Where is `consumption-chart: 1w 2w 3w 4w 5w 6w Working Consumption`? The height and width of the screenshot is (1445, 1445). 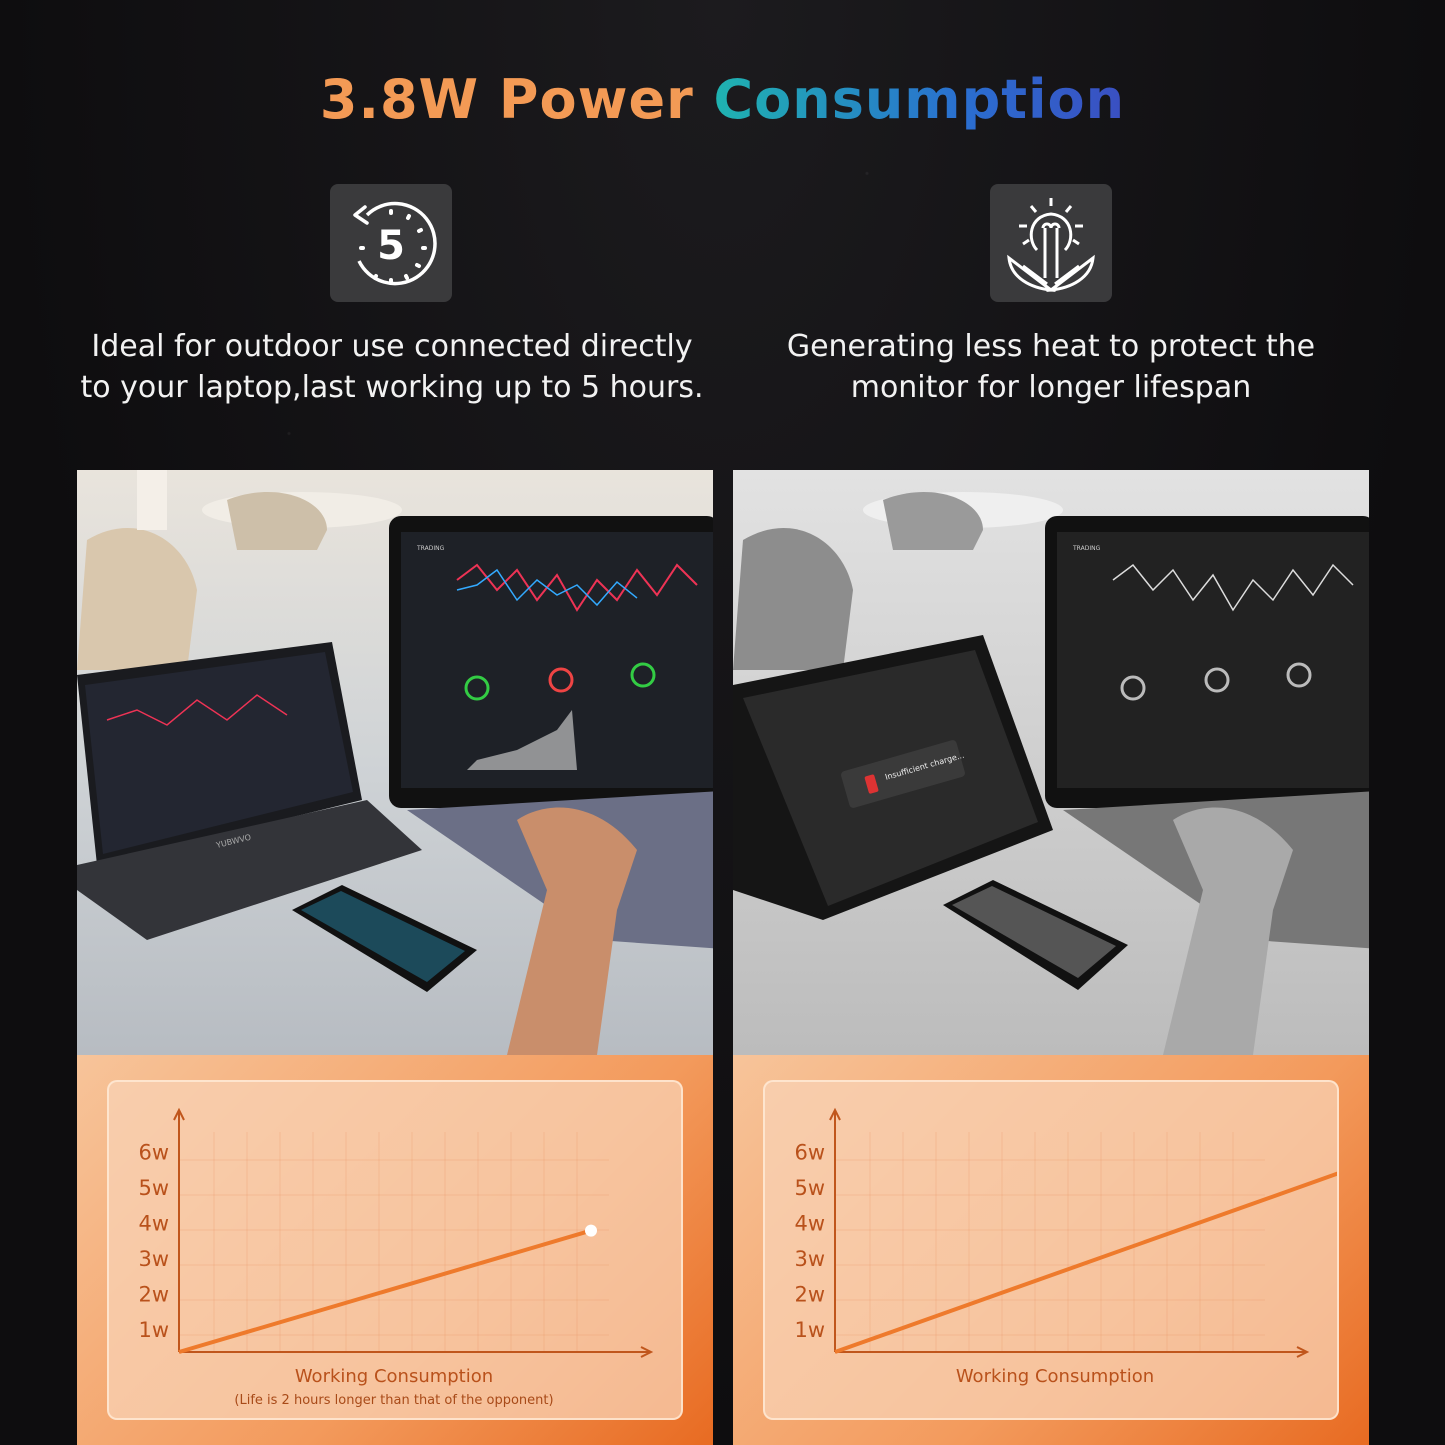 consumption-chart: 1w 2w 3w 4w 5w 6w Working Consumption is located at coordinates (1065, 1247).